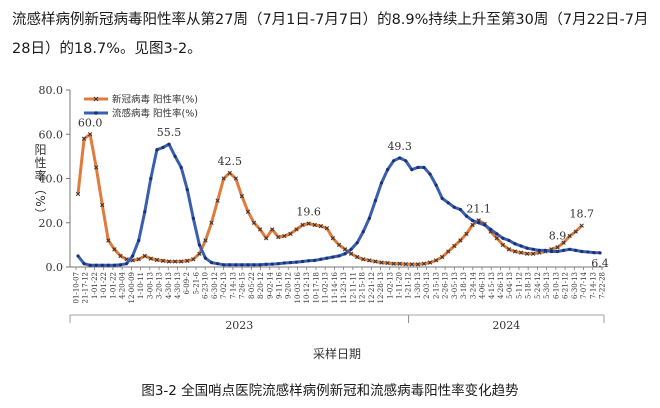 The height and width of the screenshot is (408, 660). What do you see at coordinates (141, 100) in the screenshot?
I see `legend-item-0: 新冠病毒 阳性率(%)` at bounding box center [141, 100].